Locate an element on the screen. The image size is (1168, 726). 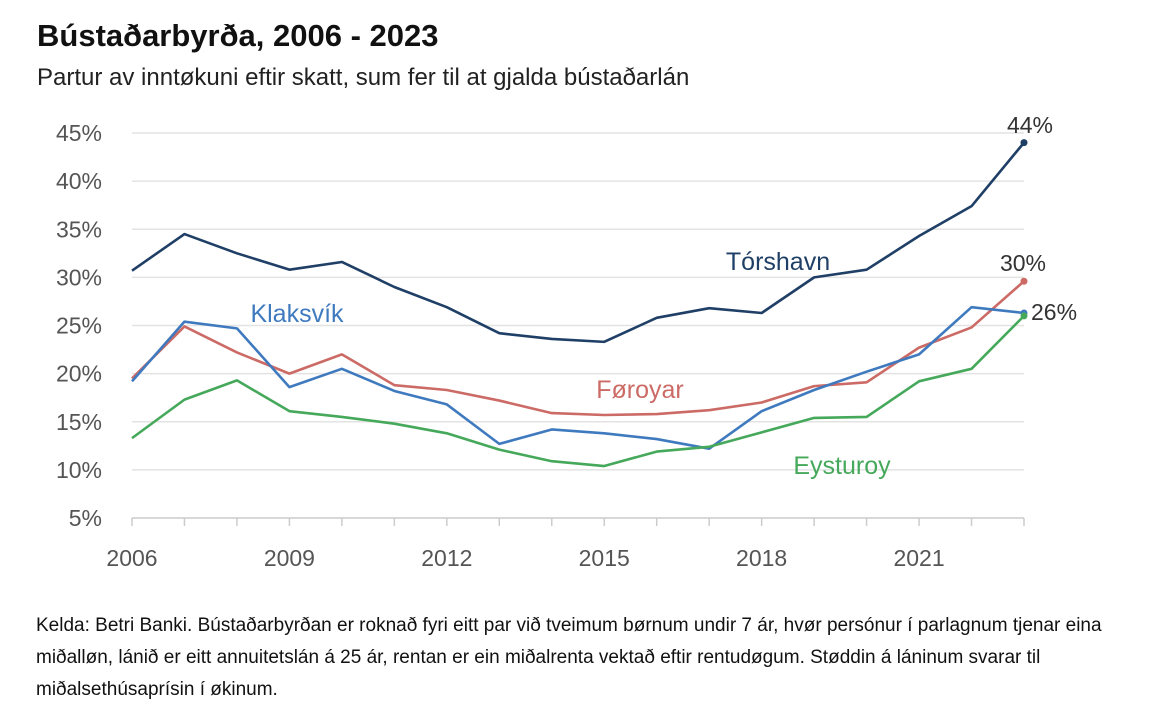
y-tick-label: 25% is located at coordinates (79, 326).